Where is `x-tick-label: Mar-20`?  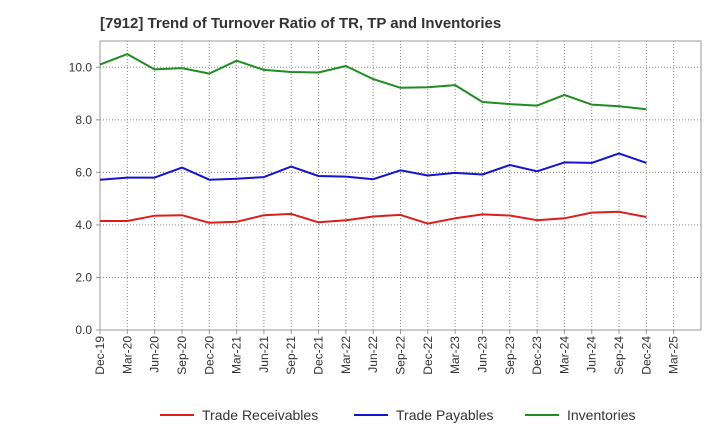 x-tick-label: Mar-20 is located at coordinates (127, 355).